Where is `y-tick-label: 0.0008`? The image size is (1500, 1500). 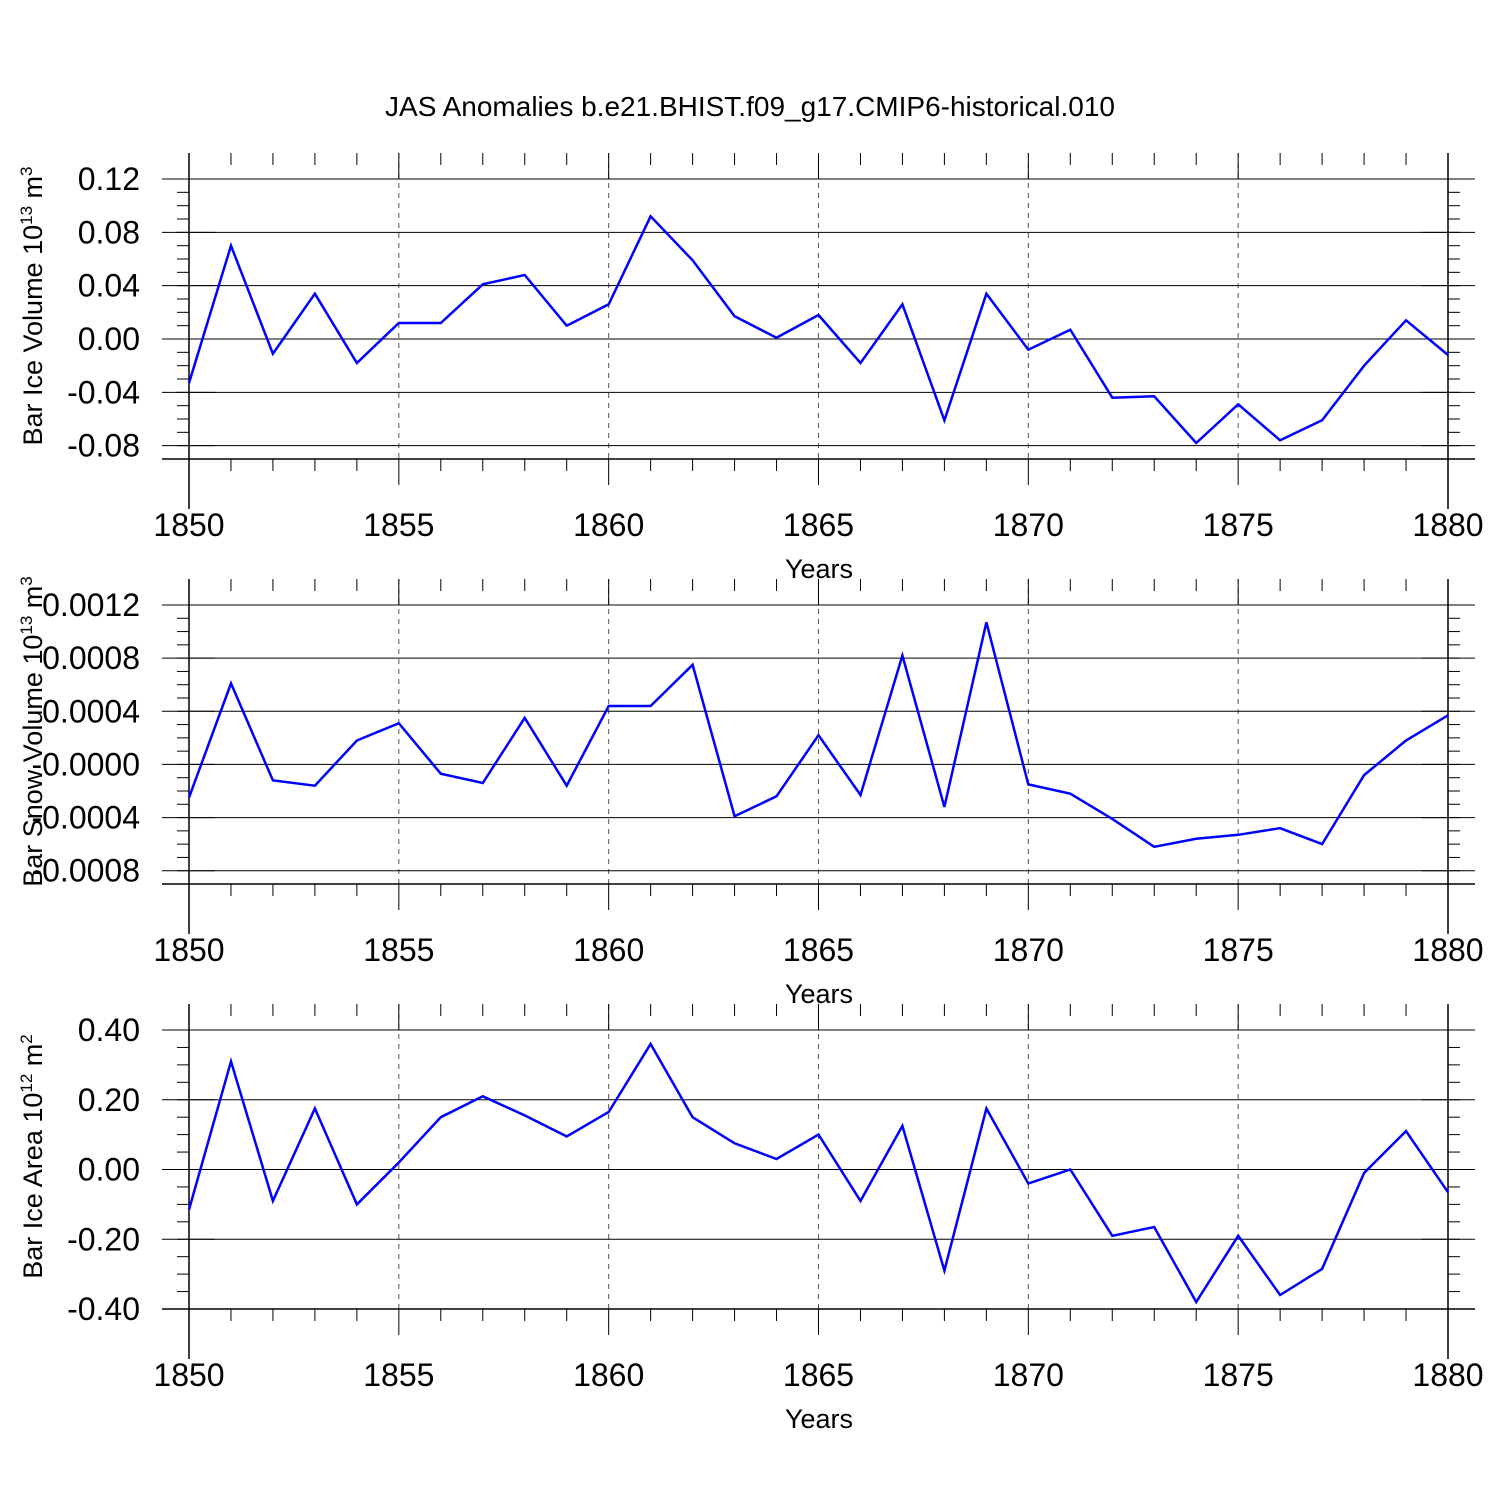 y-tick-label: 0.0008 is located at coordinates (91, 658).